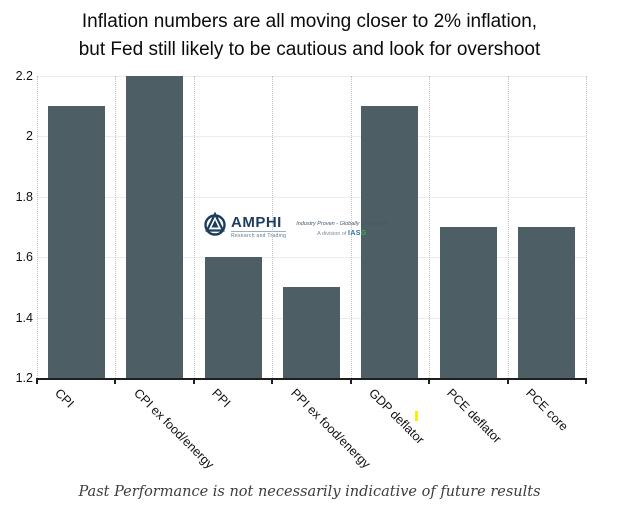 This screenshot has height=514, width=619. Describe the element at coordinates (24, 76) in the screenshot. I see `y-tick-label: 2.2` at that location.